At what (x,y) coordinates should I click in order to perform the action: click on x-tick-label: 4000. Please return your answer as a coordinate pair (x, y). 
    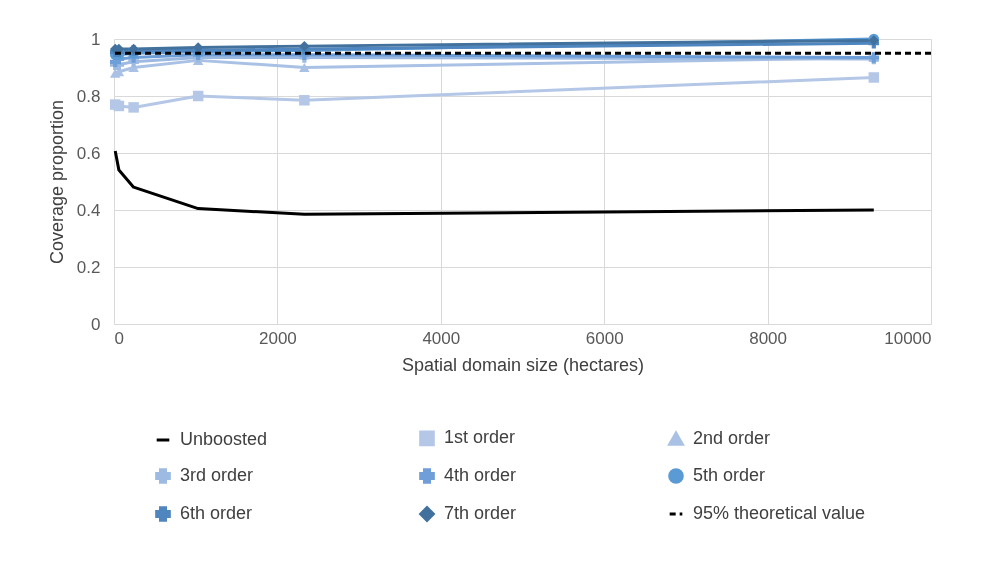
    Looking at the image, I should click on (441, 338).